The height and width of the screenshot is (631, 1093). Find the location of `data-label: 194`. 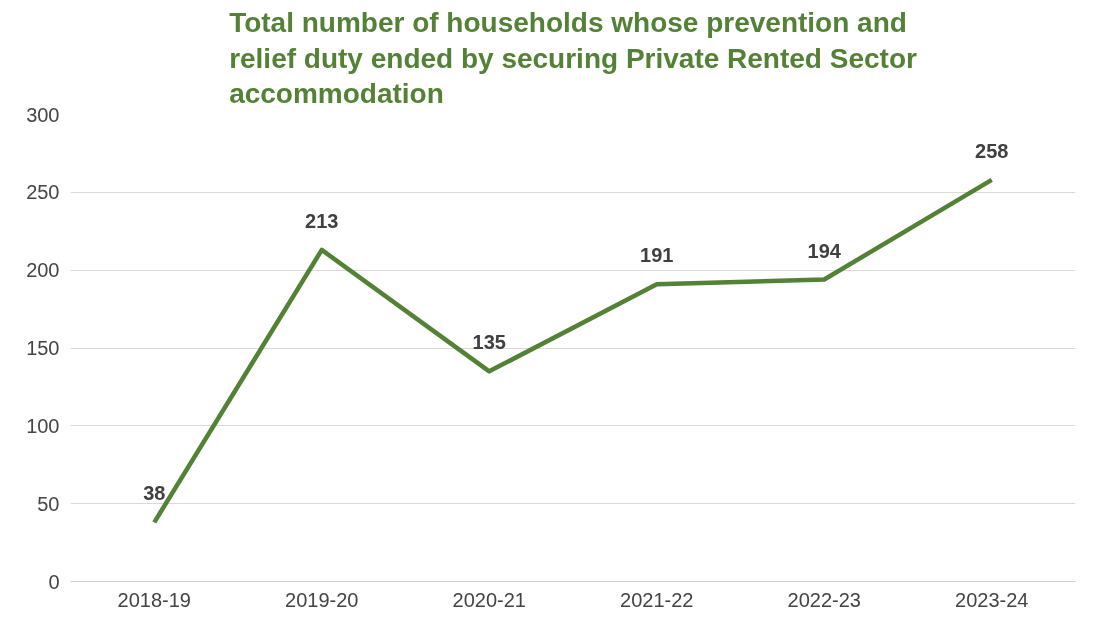

data-label: 194 is located at coordinates (824, 250).